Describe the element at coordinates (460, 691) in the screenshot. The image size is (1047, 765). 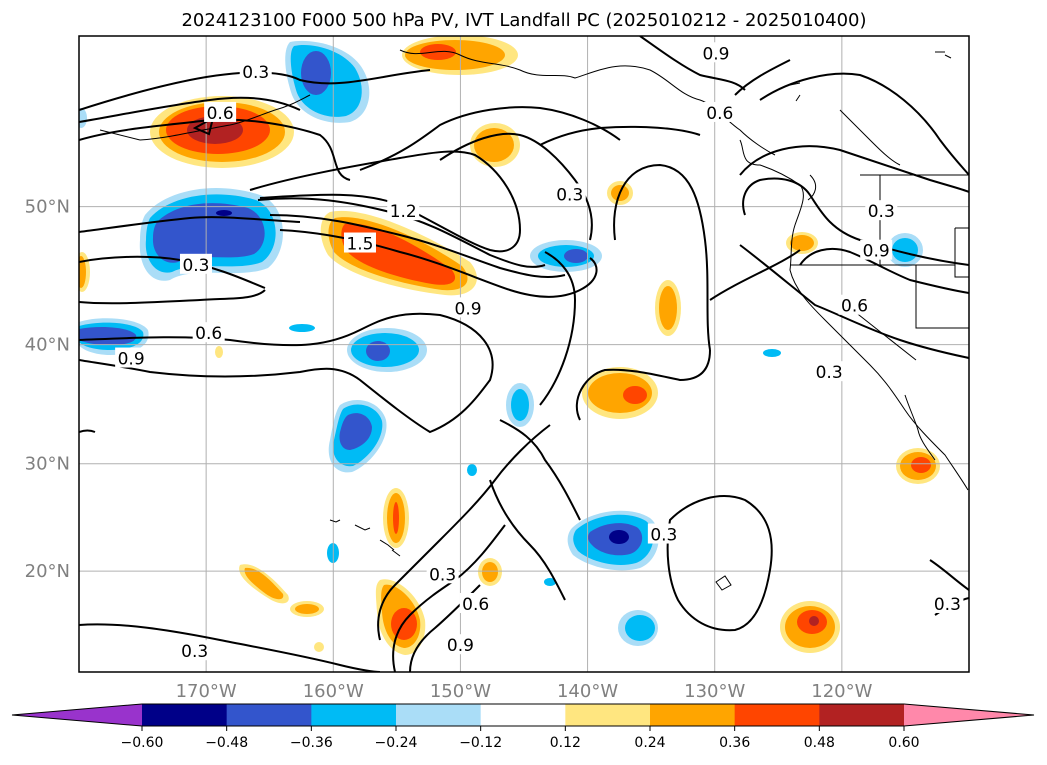
I see `lon-tick-label: 150°W` at that location.